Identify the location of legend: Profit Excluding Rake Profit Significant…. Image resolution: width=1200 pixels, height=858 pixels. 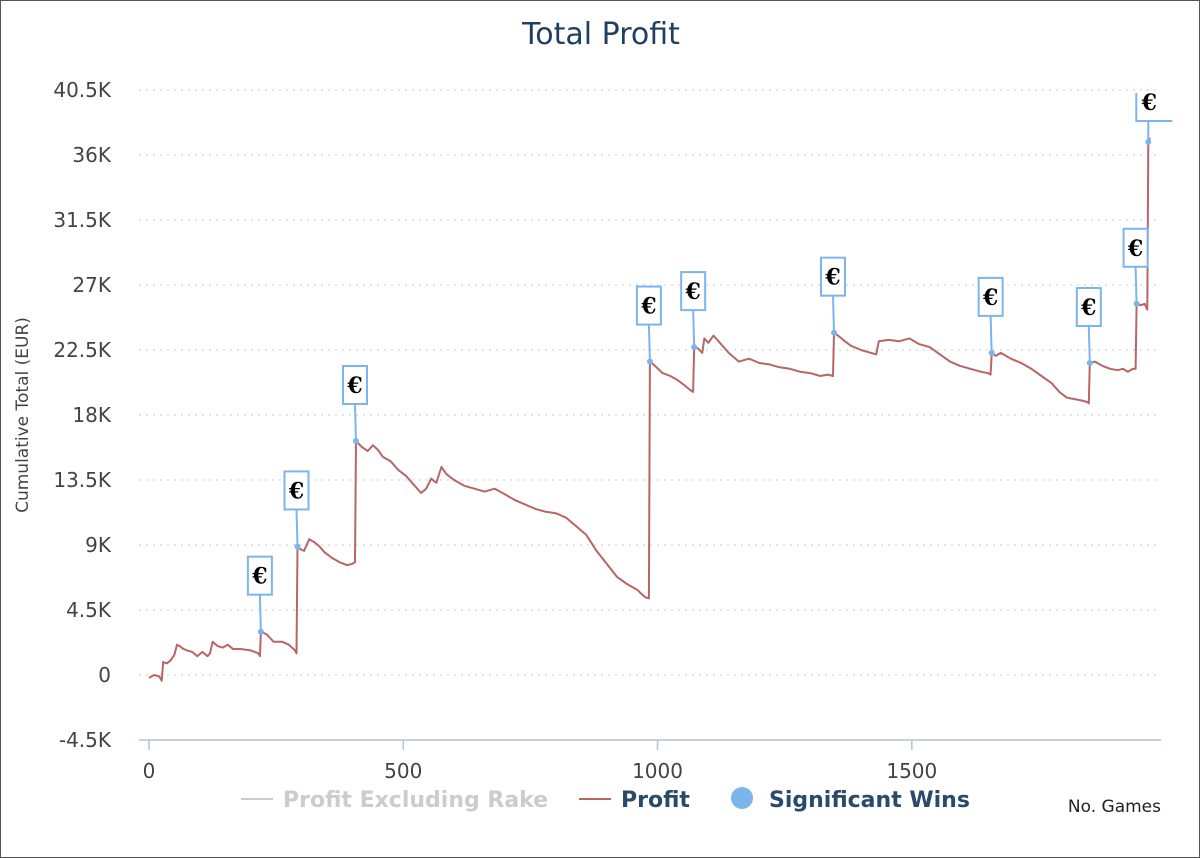
(605, 800).